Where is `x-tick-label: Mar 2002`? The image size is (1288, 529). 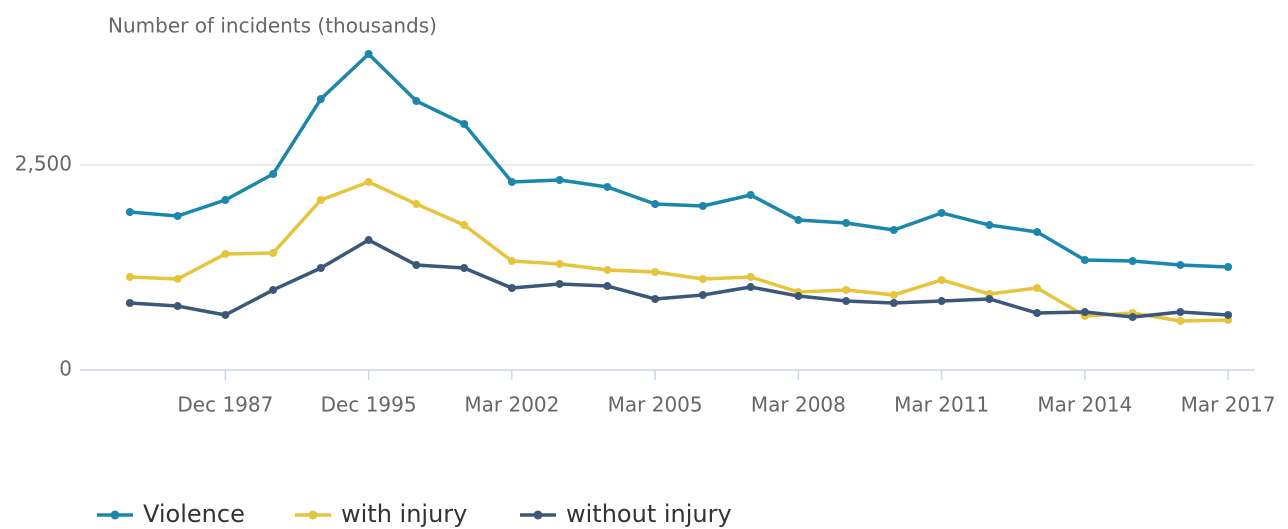
x-tick-label: Mar 2002 is located at coordinates (511, 405).